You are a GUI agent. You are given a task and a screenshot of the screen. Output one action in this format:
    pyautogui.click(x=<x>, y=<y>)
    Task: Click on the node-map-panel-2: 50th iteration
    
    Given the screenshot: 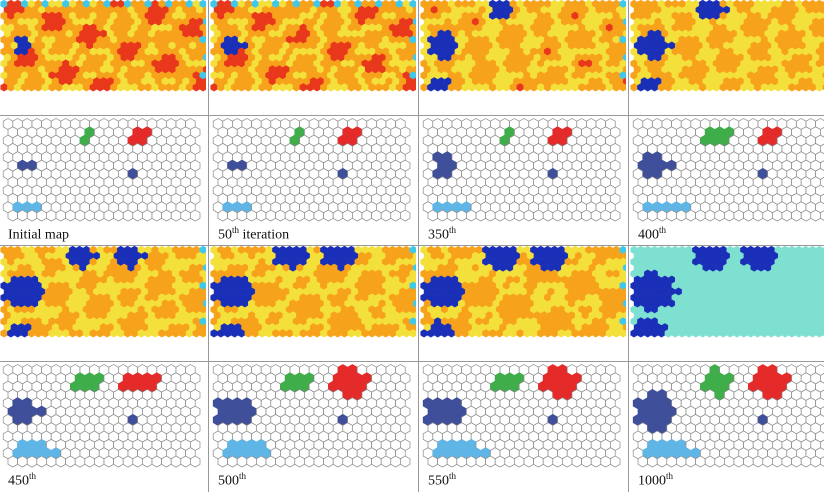 What is the action you would take?
    pyautogui.click(x=313, y=181)
    